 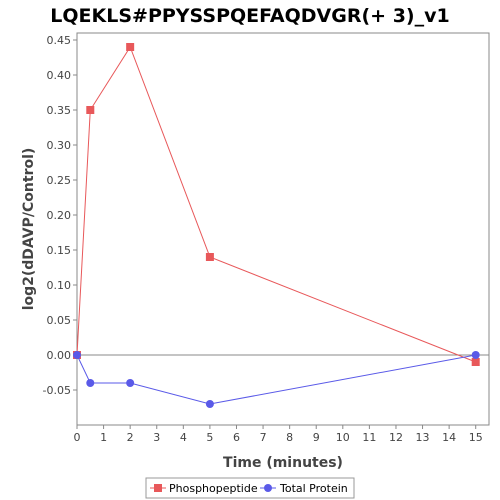 What do you see at coordinates (59, 40) in the screenshot?
I see `y-tick-label: 0.45` at bounding box center [59, 40].